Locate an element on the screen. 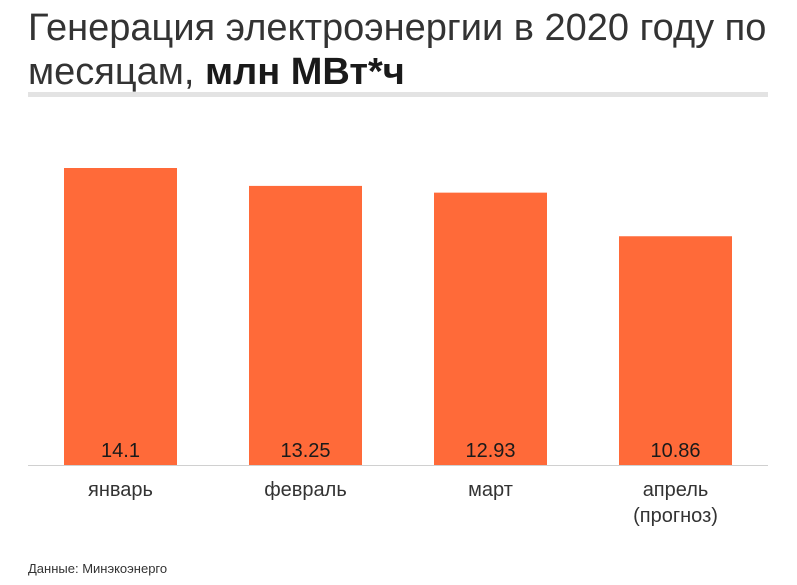 Image resolution: width=797 pixels, height=585 pixels. category-label: апрель is located at coordinates (676, 490).